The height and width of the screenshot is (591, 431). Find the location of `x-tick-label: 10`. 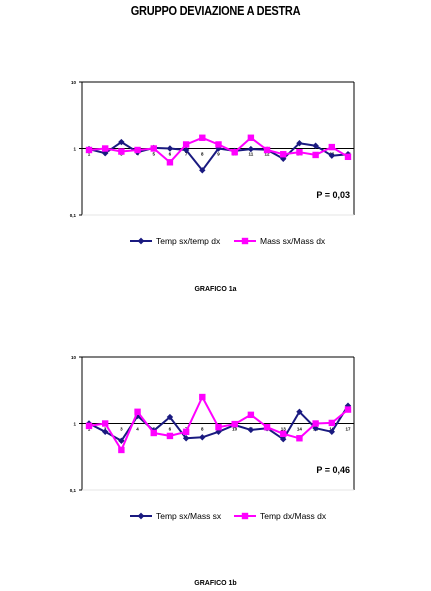

x-tick-label: 10 is located at coordinates (235, 429).